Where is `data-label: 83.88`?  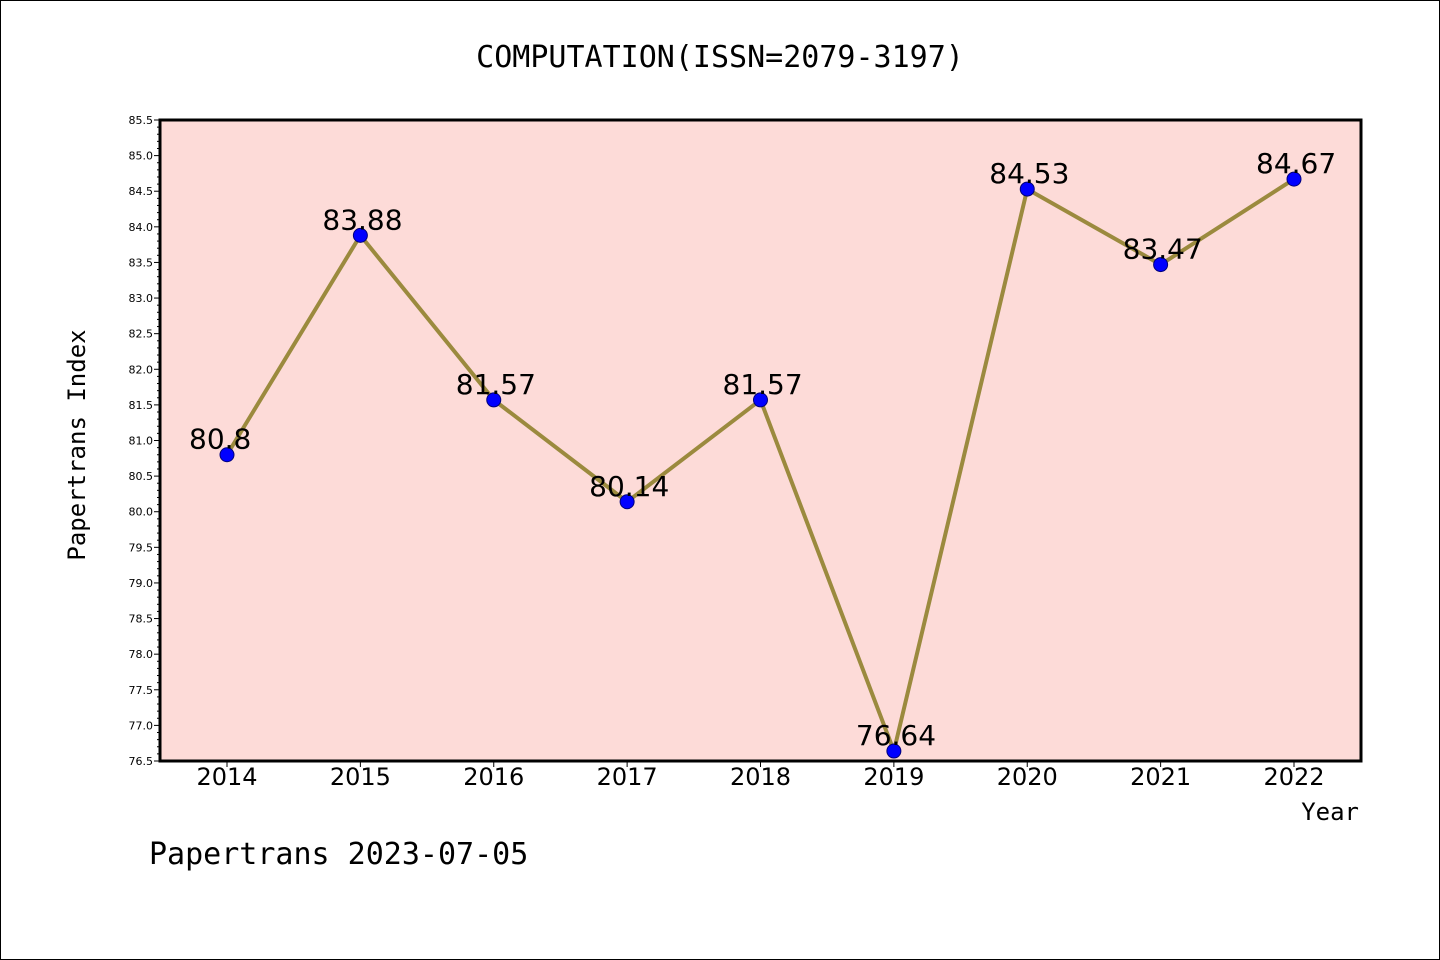
data-label: 83.88 is located at coordinates (362, 219).